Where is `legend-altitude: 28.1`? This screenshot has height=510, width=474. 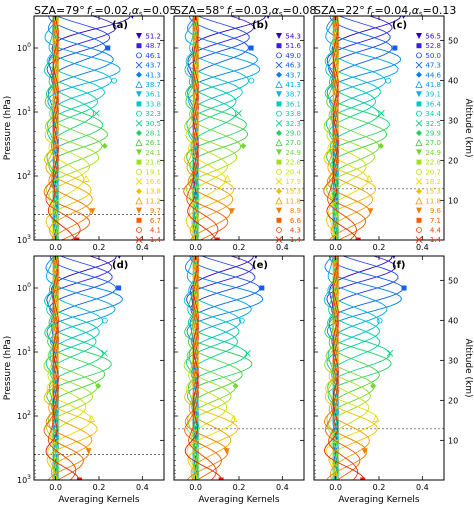 legend-altitude: 28.1 is located at coordinates (153, 134).